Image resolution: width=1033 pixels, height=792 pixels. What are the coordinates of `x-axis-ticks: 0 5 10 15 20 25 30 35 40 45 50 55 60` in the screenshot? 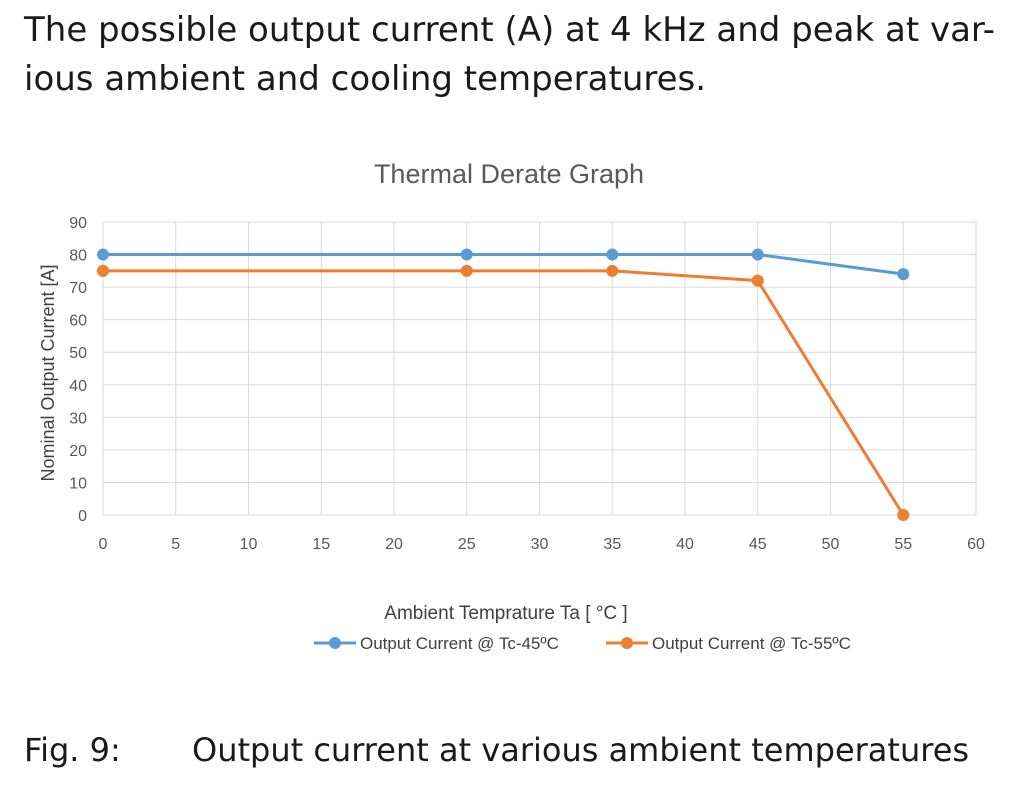 It's located at (542, 544).